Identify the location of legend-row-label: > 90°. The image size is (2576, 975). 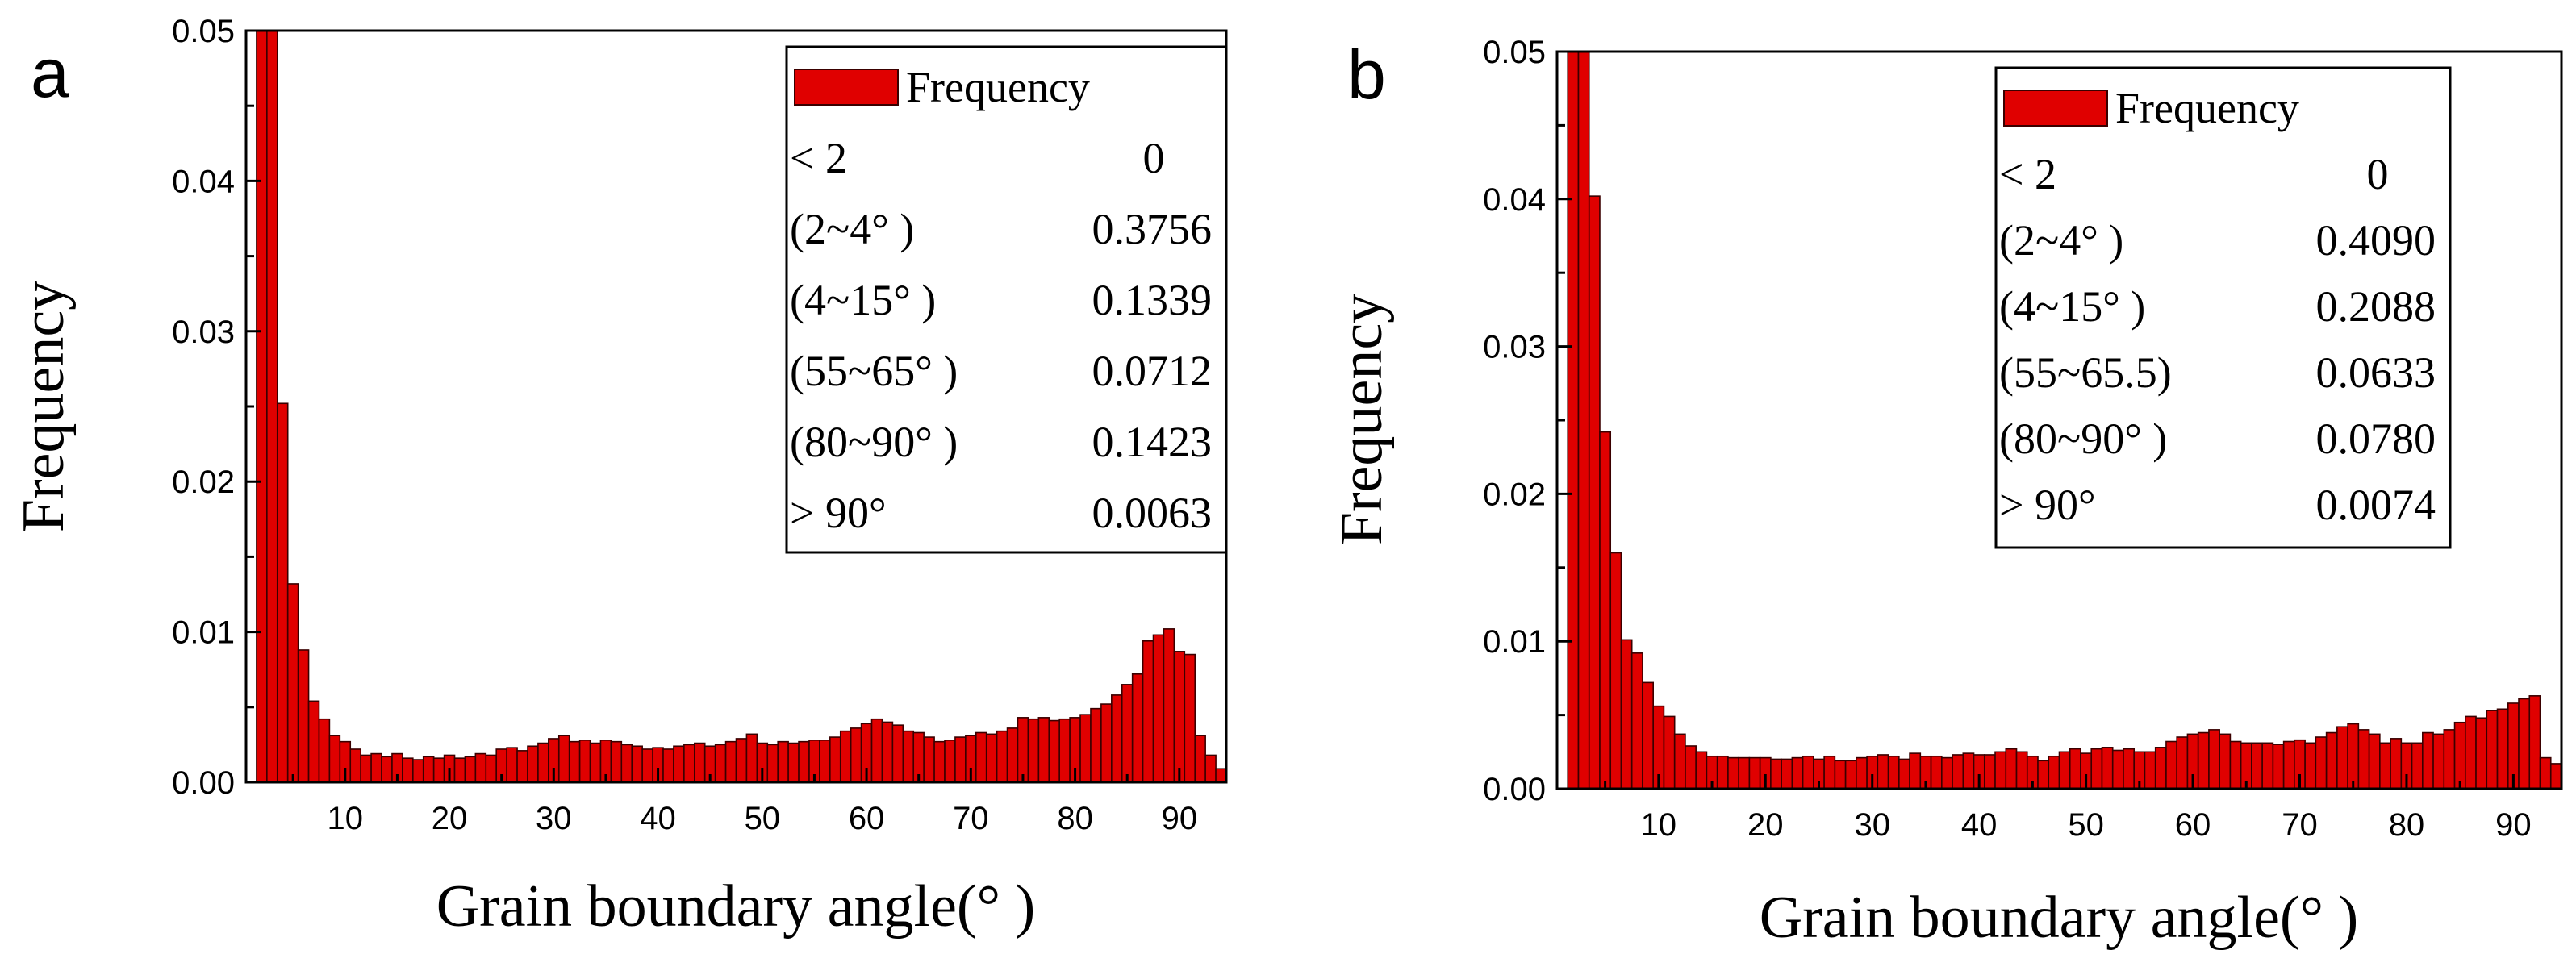
(838, 513).